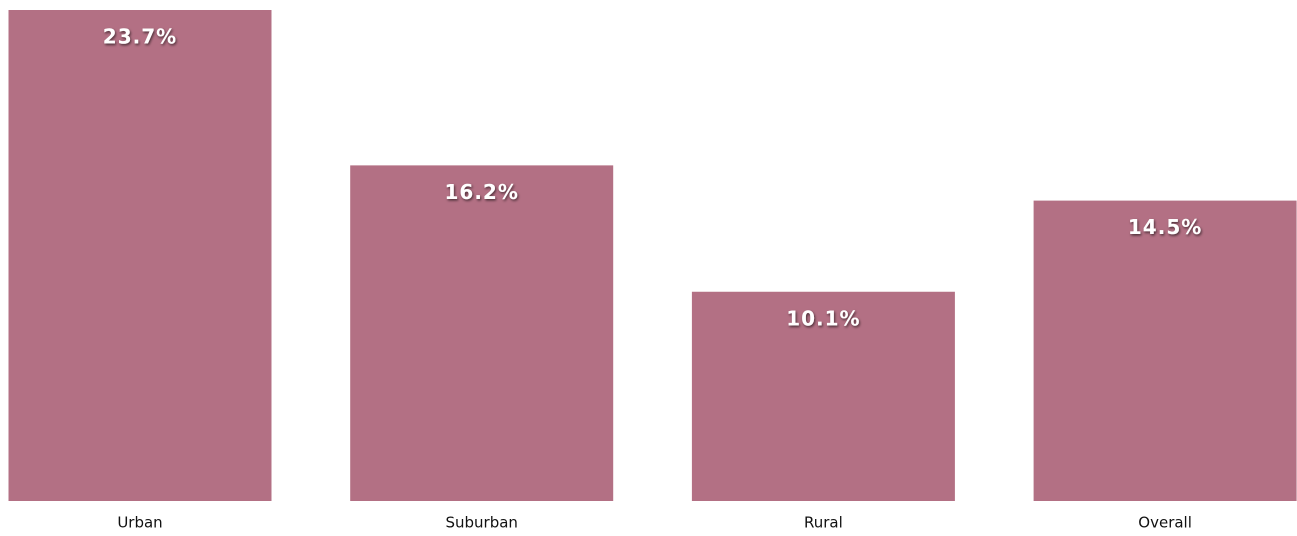  Describe the element at coordinates (1165, 227) in the screenshot. I see `value-label: 14.5%` at that location.